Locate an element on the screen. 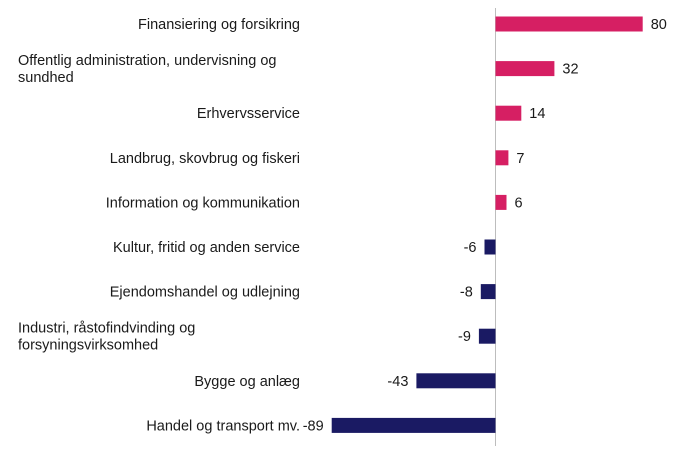 This screenshot has height=450, width=700. value-label-2: 14 is located at coordinates (537, 114).